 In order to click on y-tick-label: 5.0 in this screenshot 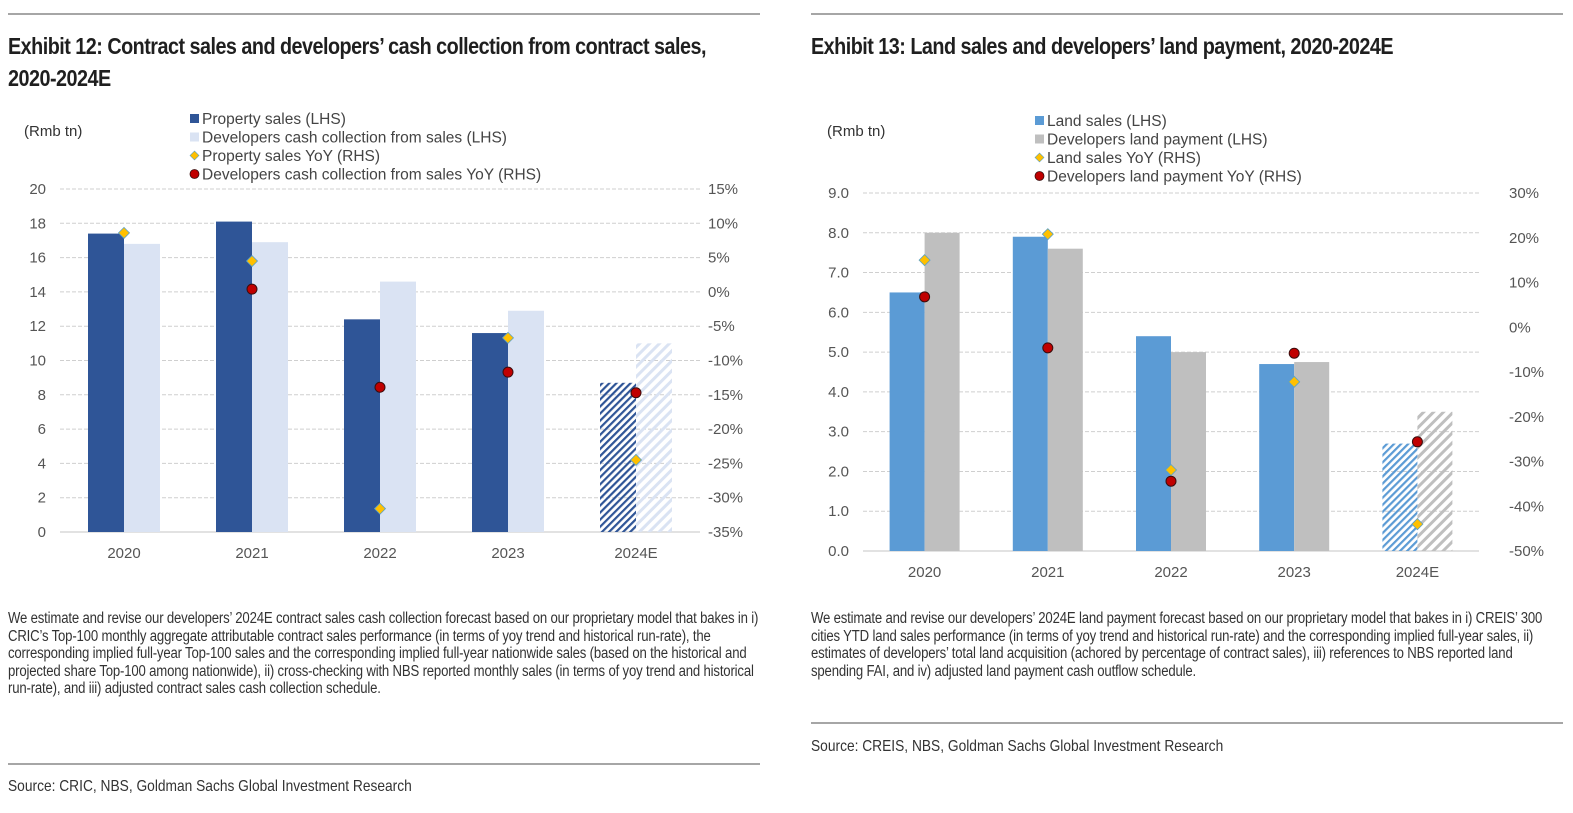, I will do `click(838, 352)`.